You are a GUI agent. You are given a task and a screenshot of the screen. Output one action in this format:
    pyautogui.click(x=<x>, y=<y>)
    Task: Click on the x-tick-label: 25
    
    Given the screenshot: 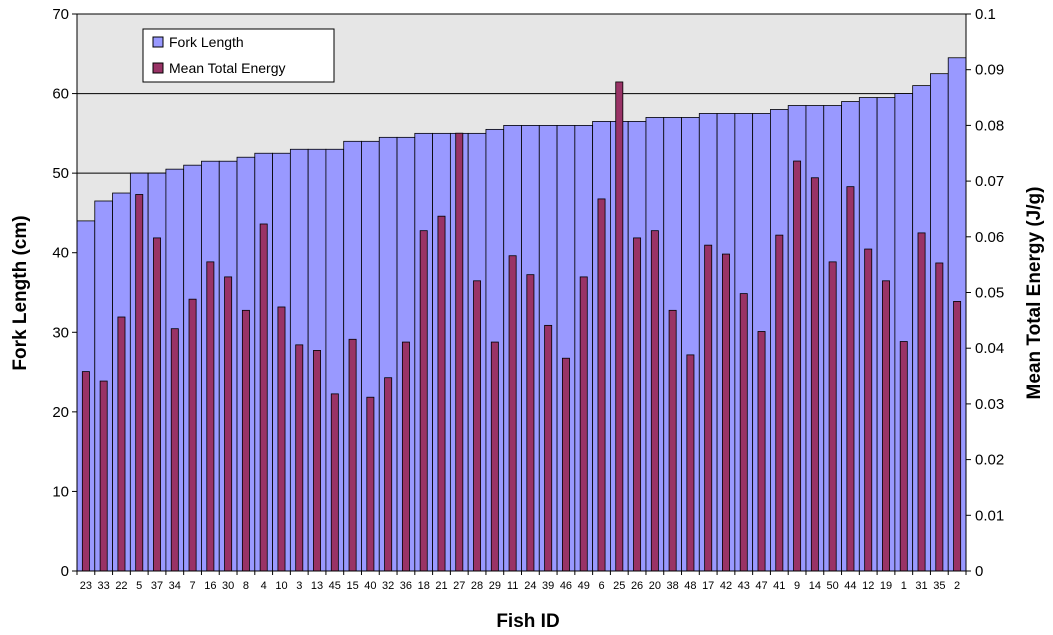 What is the action you would take?
    pyautogui.click(x=619, y=586)
    